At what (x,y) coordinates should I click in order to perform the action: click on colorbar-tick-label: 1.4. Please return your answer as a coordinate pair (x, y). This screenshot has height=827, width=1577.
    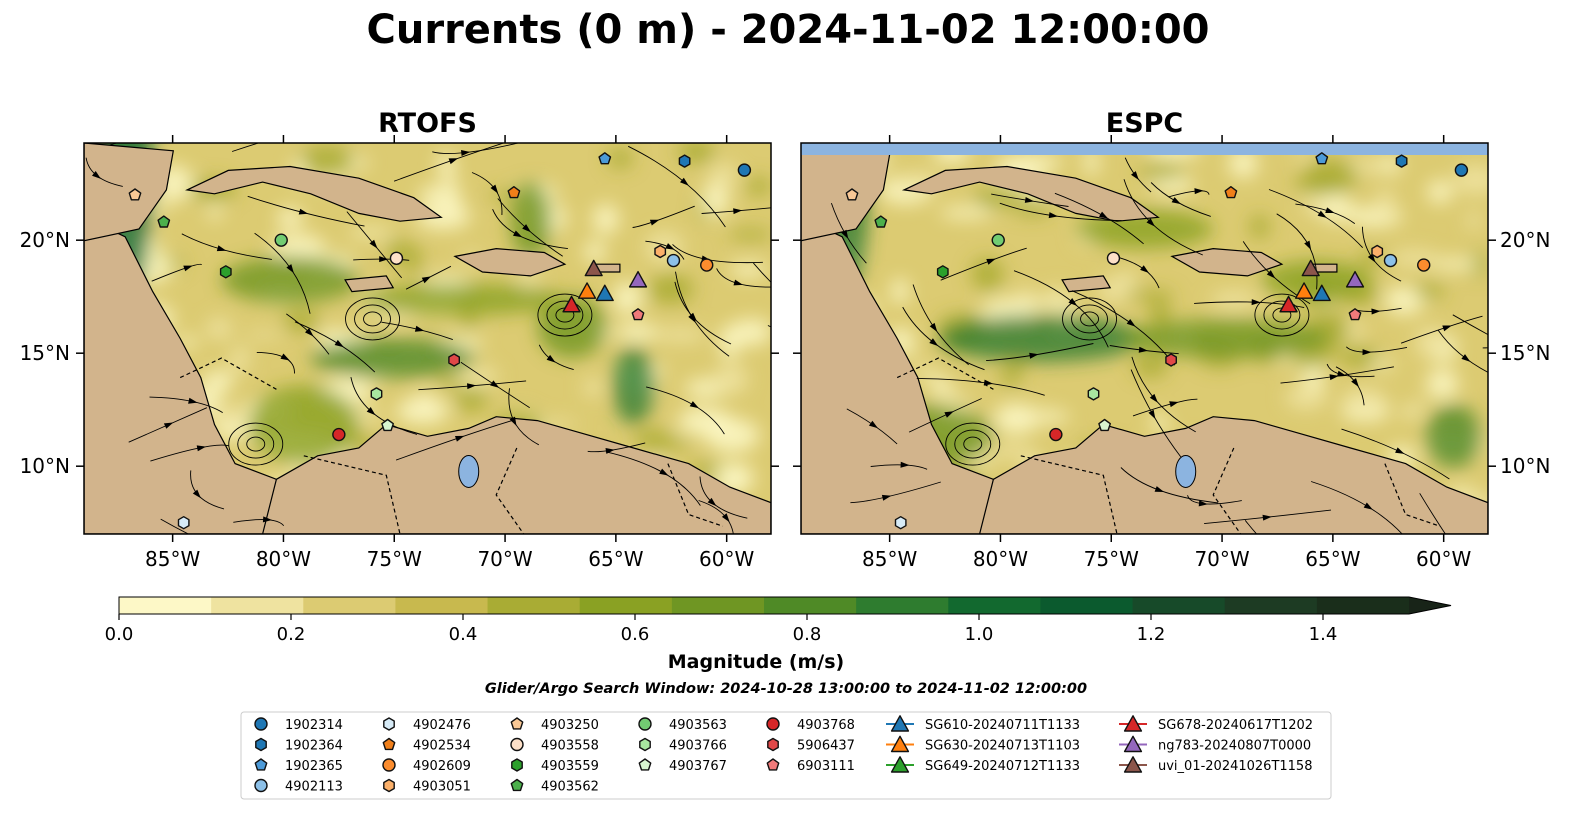
    Looking at the image, I should click on (1323, 634).